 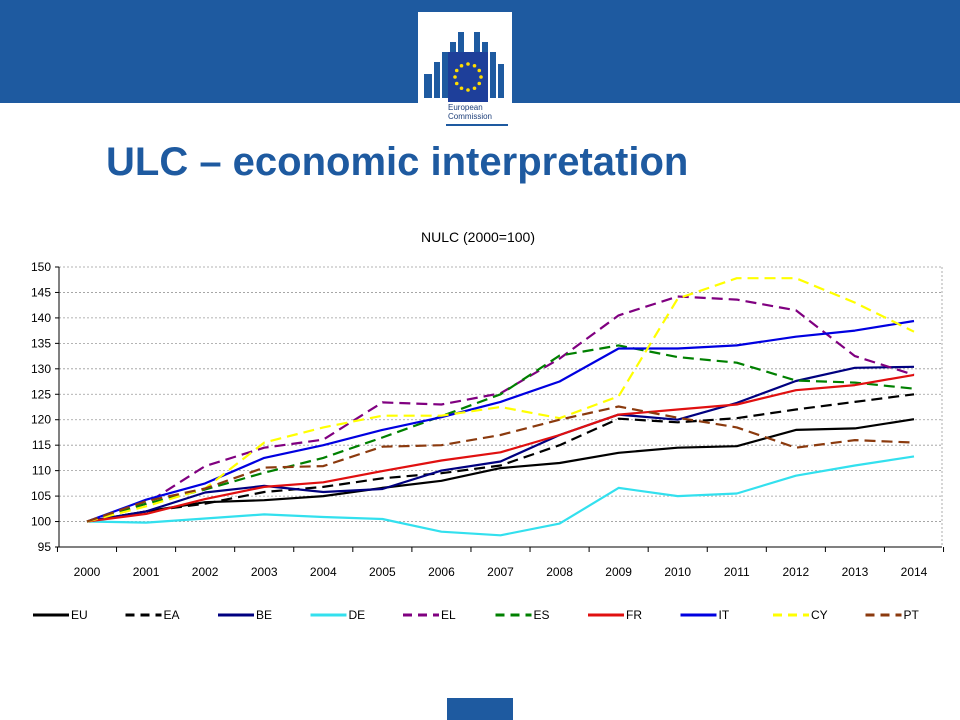 I want to click on y-tick-label: 150, so click(x=41, y=267).